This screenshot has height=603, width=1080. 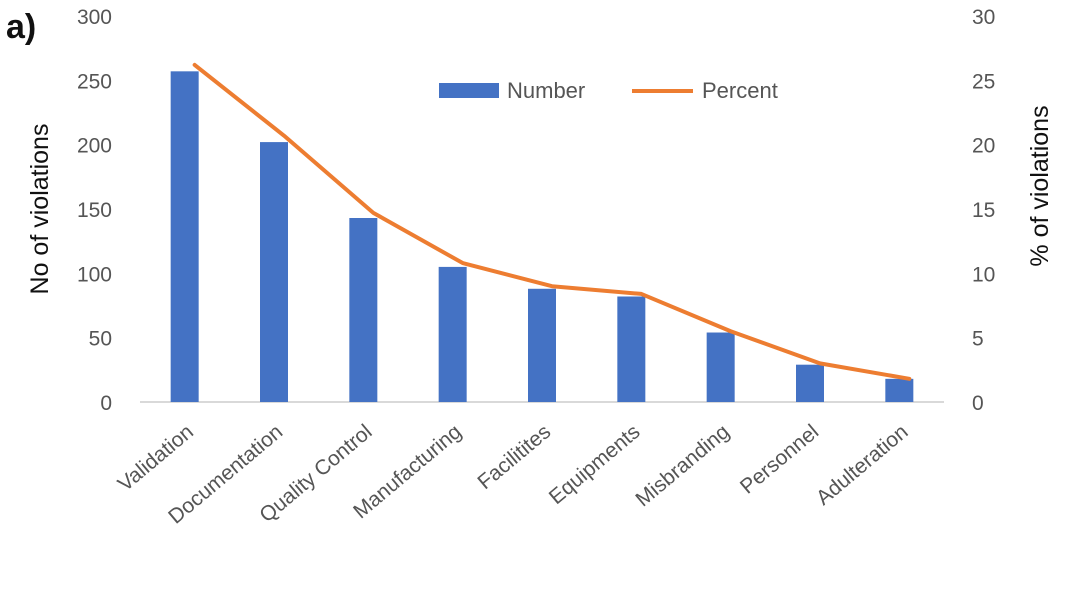 What do you see at coordinates (608, 90) in the screenshot?
I see `legend: Number Percent` at bounding box center [608, 90].